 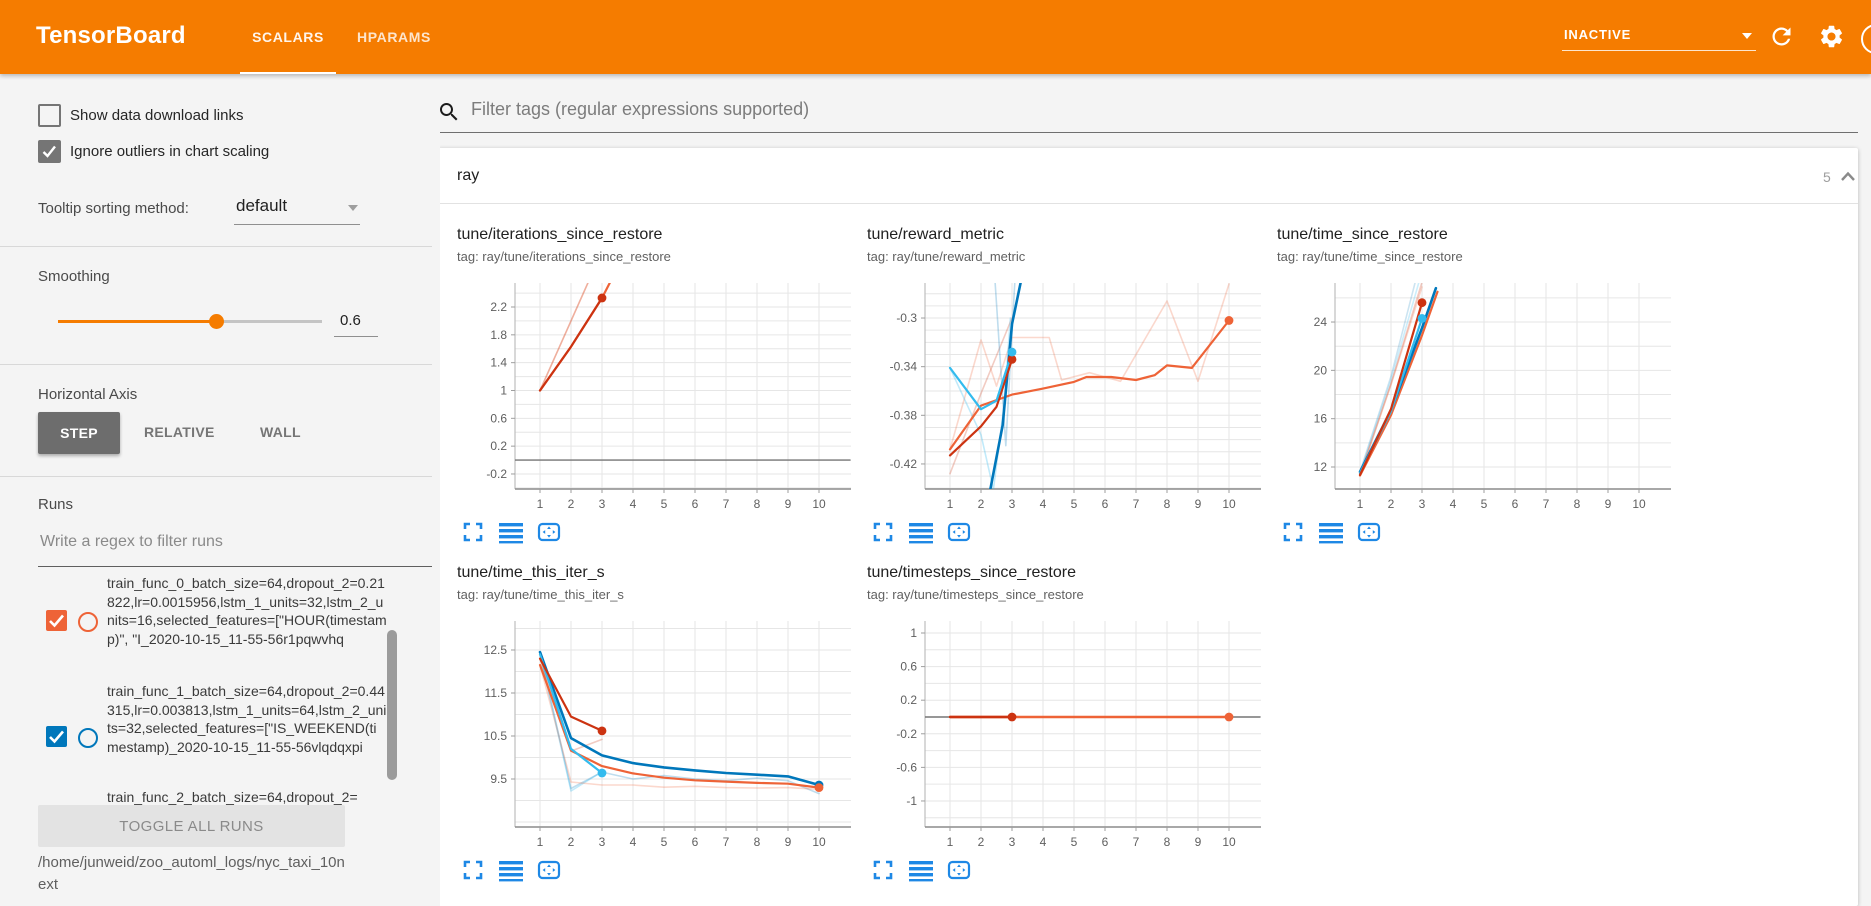 I want to click on axis-relative-button: RELATIVE, so click(x=179, y=432).